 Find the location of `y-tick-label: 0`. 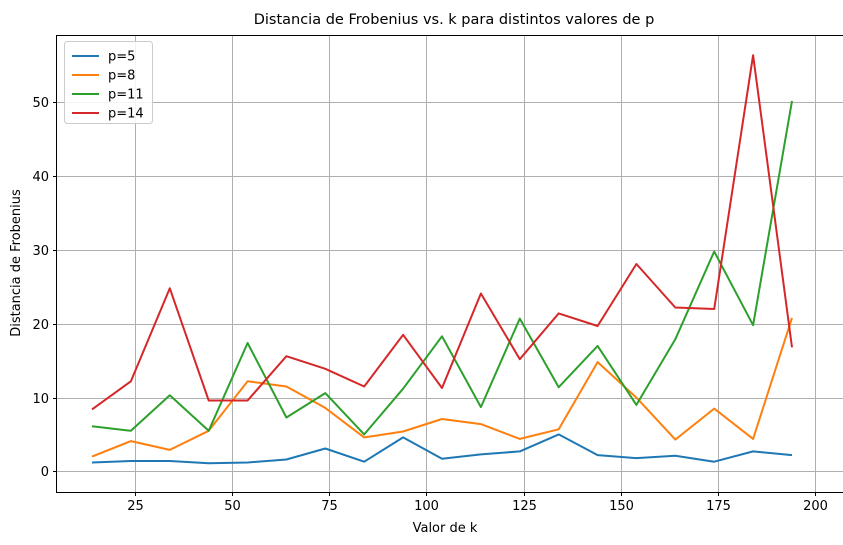

y-tick-label: 0 is located at coordinates (45, 472).